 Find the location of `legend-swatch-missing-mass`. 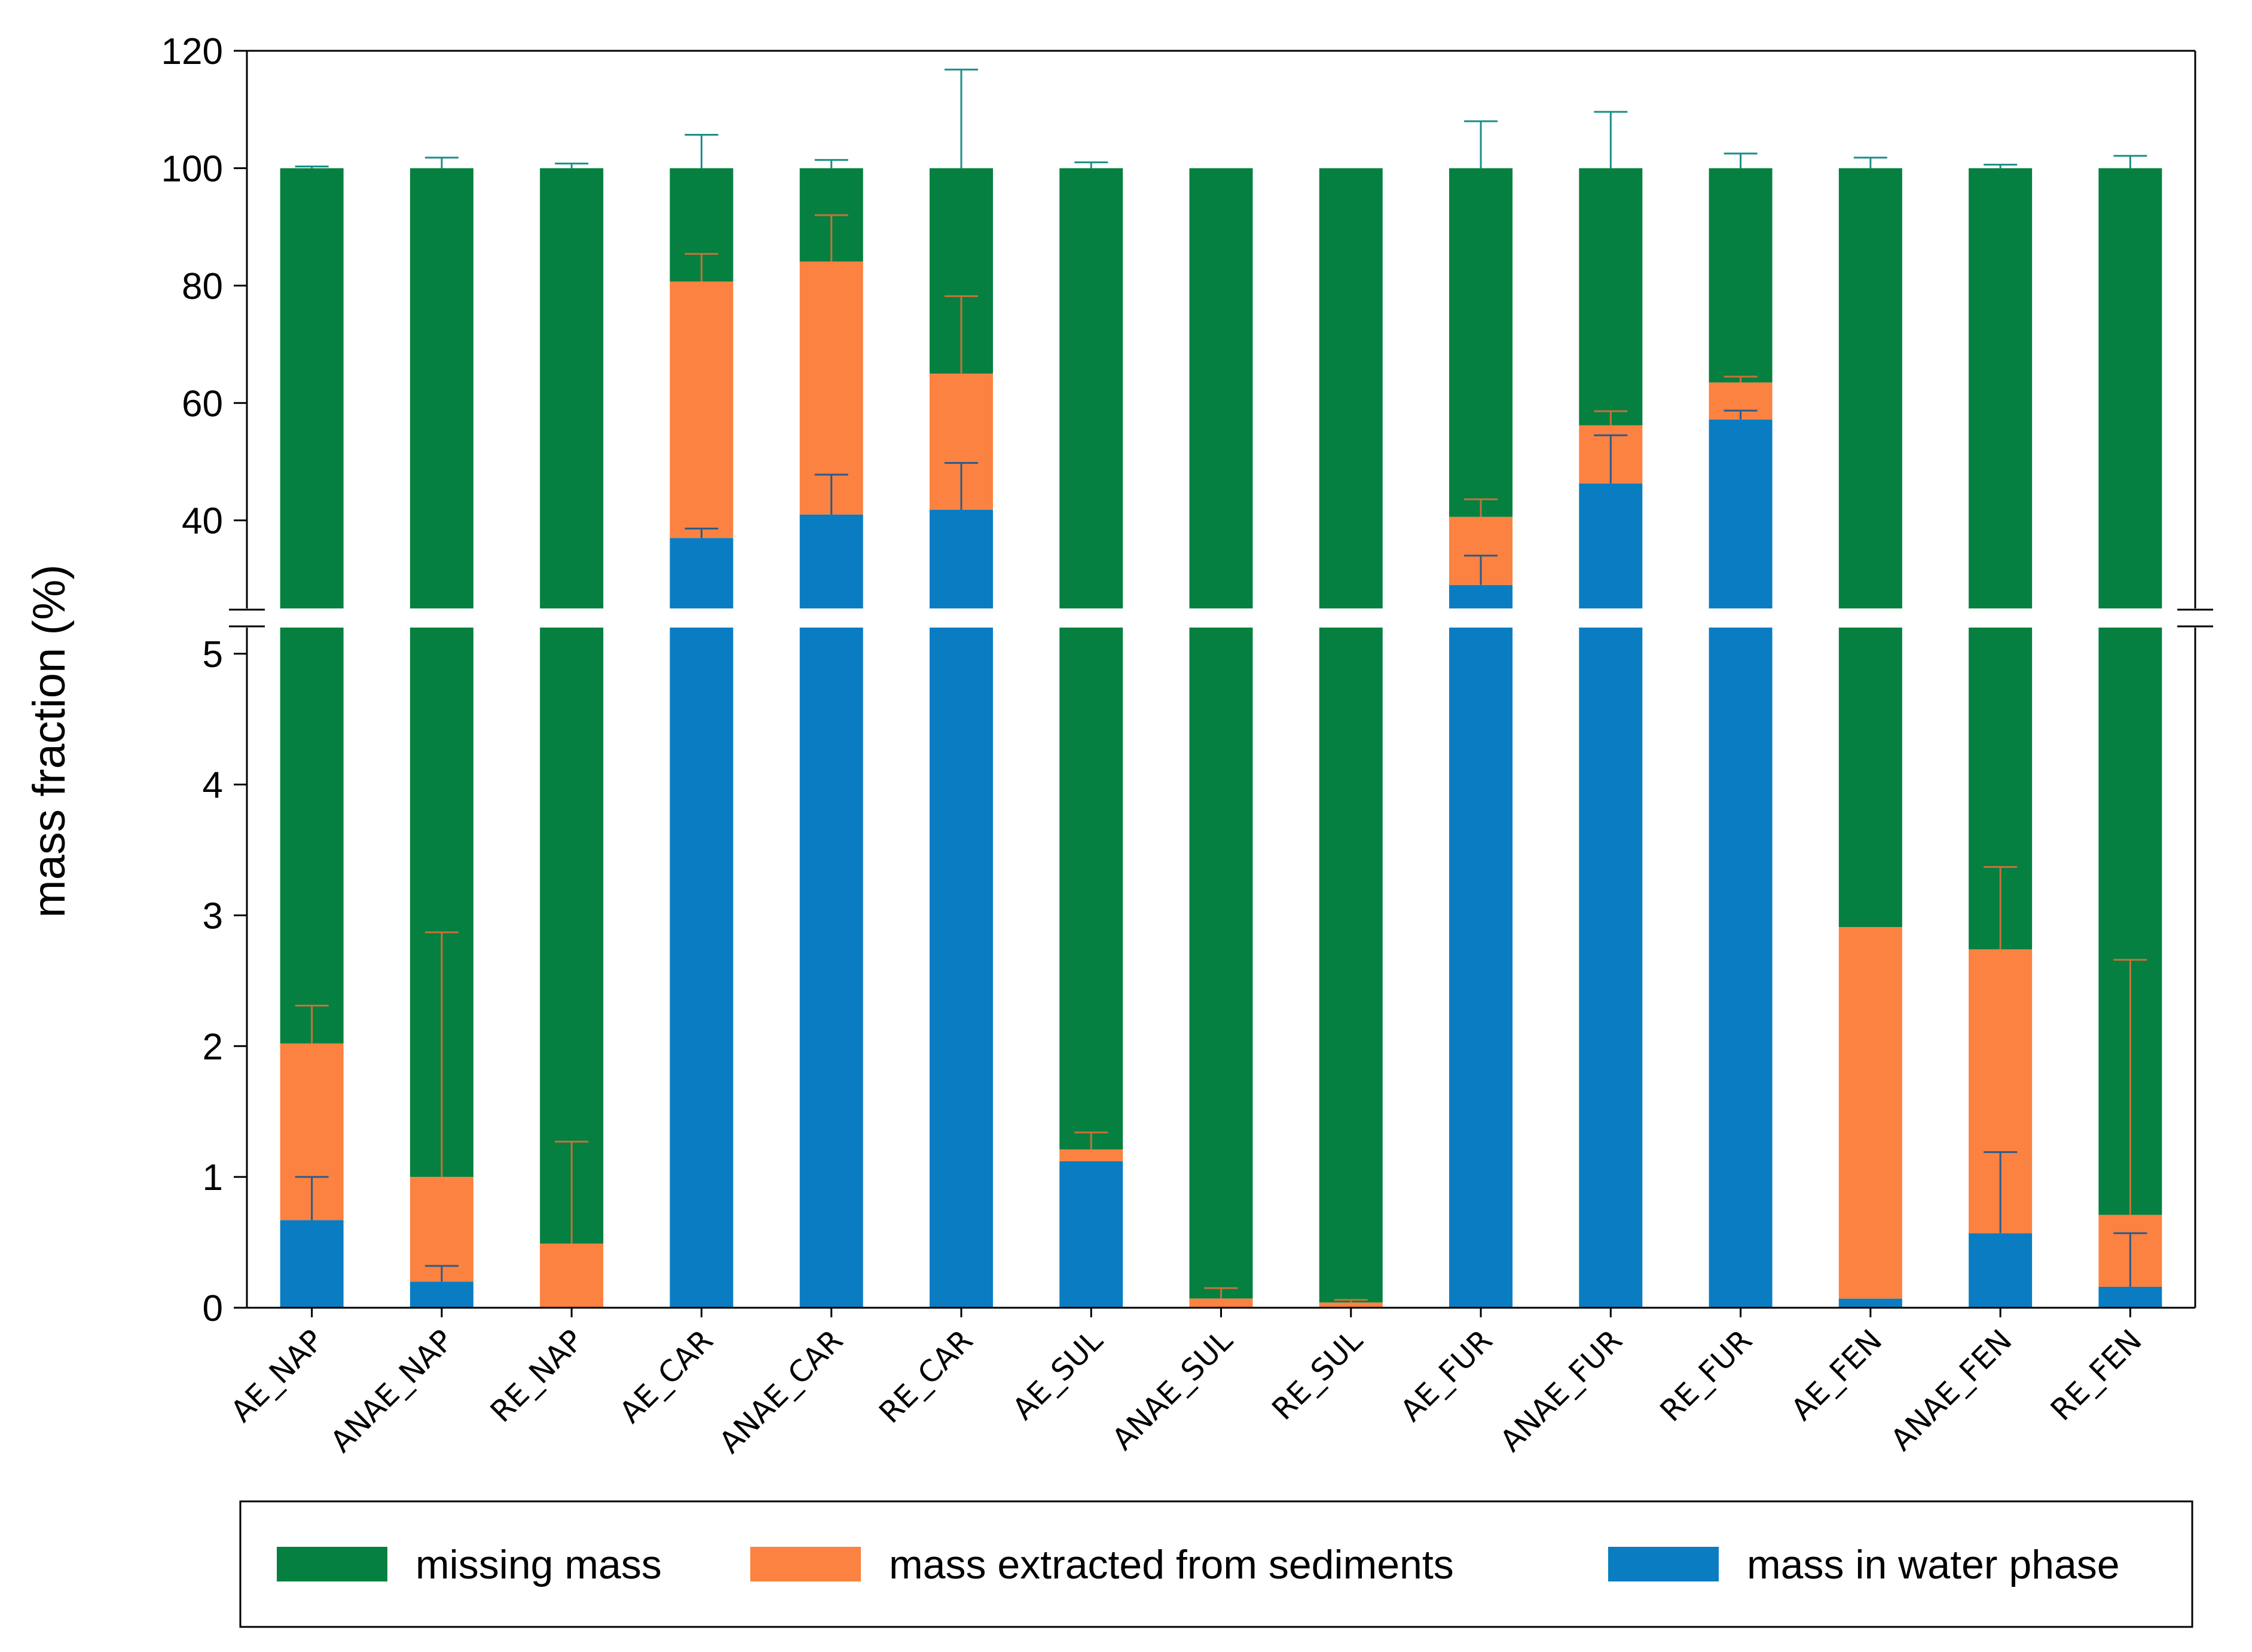

legend-swatch-missing-mass is located at coordinates (332, 1564).